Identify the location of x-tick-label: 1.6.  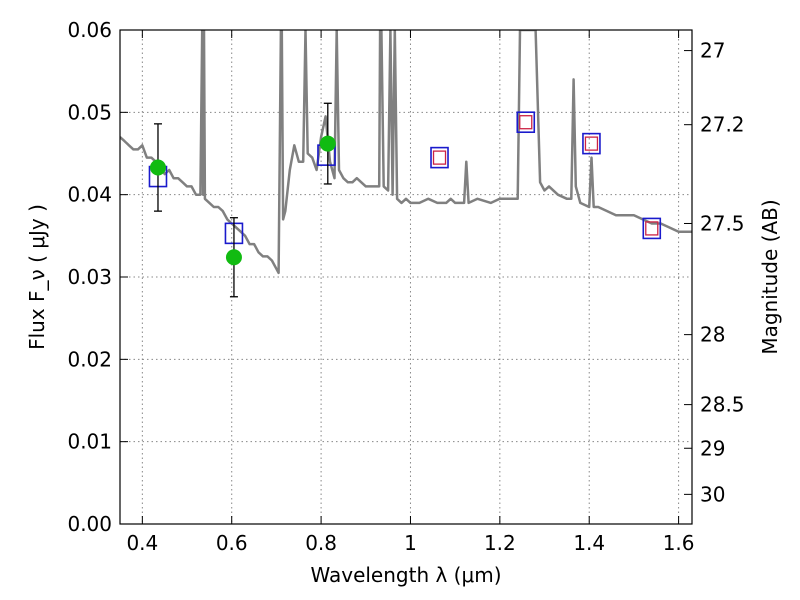
(679, 543).